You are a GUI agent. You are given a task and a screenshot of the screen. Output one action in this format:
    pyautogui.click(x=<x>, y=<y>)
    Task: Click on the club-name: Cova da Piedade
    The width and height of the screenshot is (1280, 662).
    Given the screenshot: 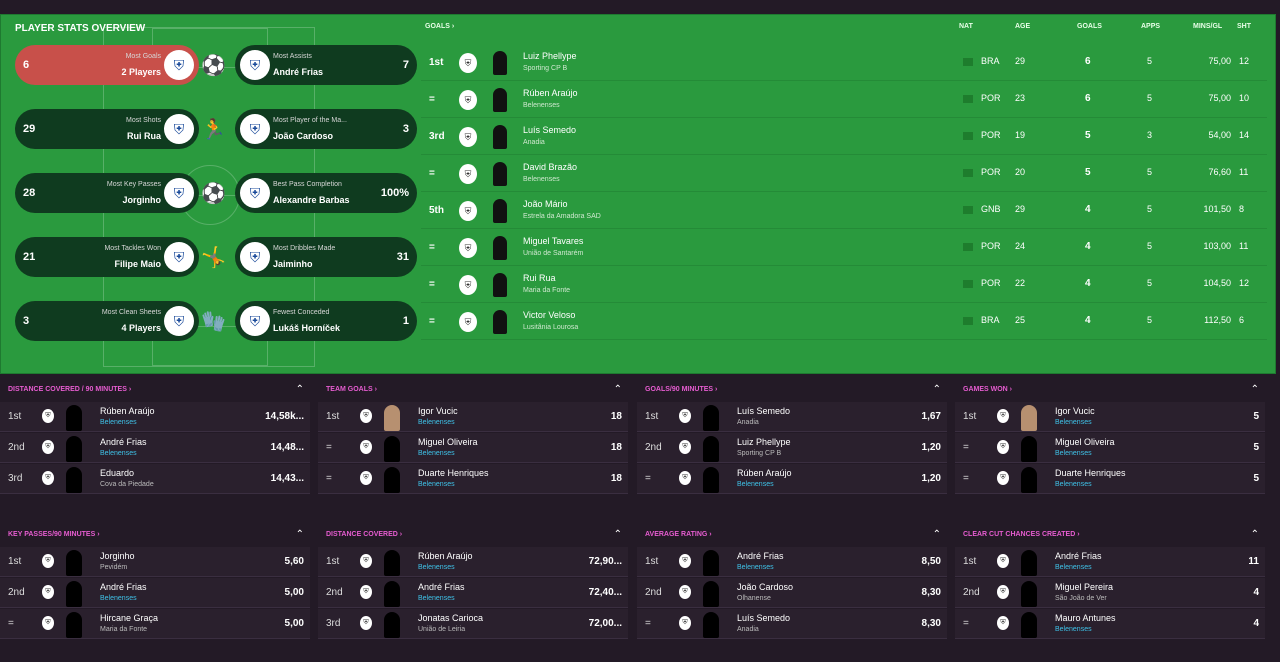 What is the action you would take?
    pyautogui.click(x=127, y=484)
    